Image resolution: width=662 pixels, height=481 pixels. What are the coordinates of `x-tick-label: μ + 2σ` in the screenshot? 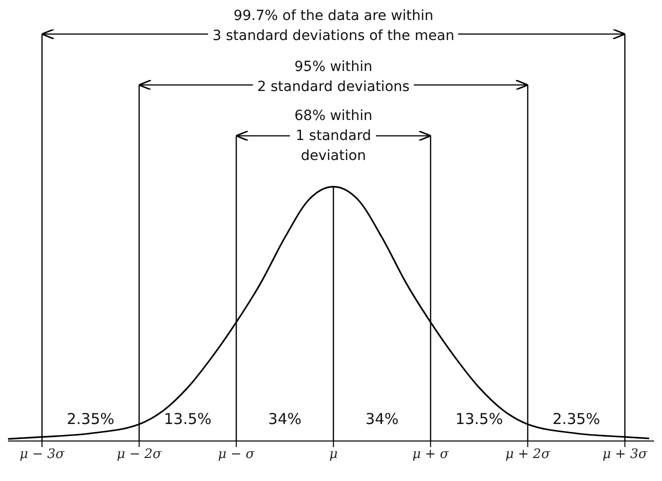 It's located at (528, 454).